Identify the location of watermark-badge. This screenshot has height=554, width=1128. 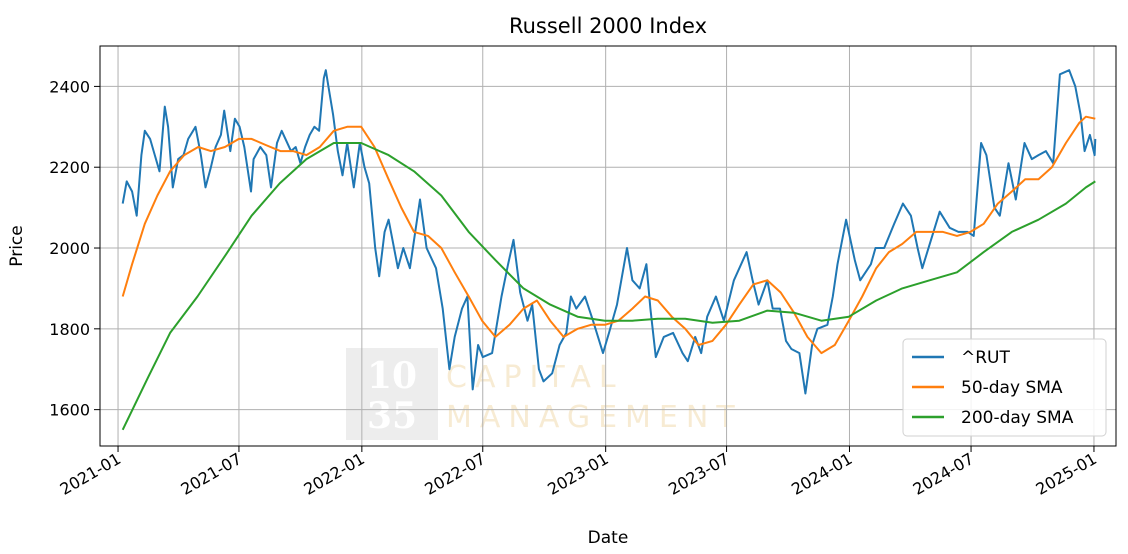
(392, 394).